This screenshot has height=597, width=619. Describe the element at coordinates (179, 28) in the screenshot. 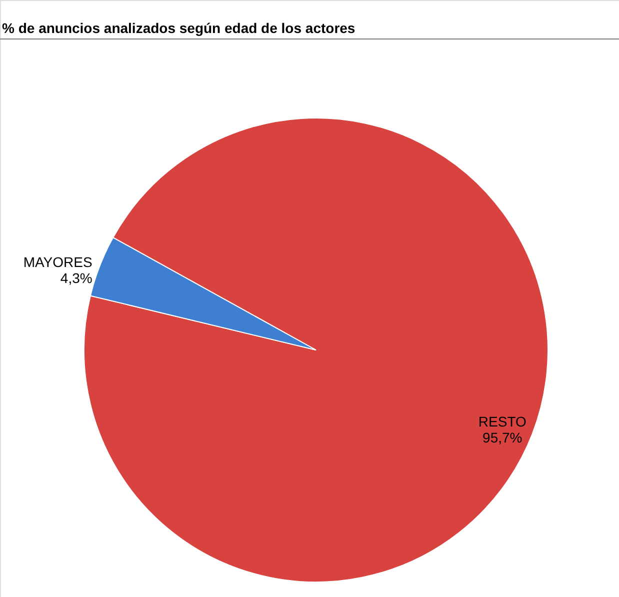

I see `chart-title: % de anuncios analizados según edad de los actores` at that location.